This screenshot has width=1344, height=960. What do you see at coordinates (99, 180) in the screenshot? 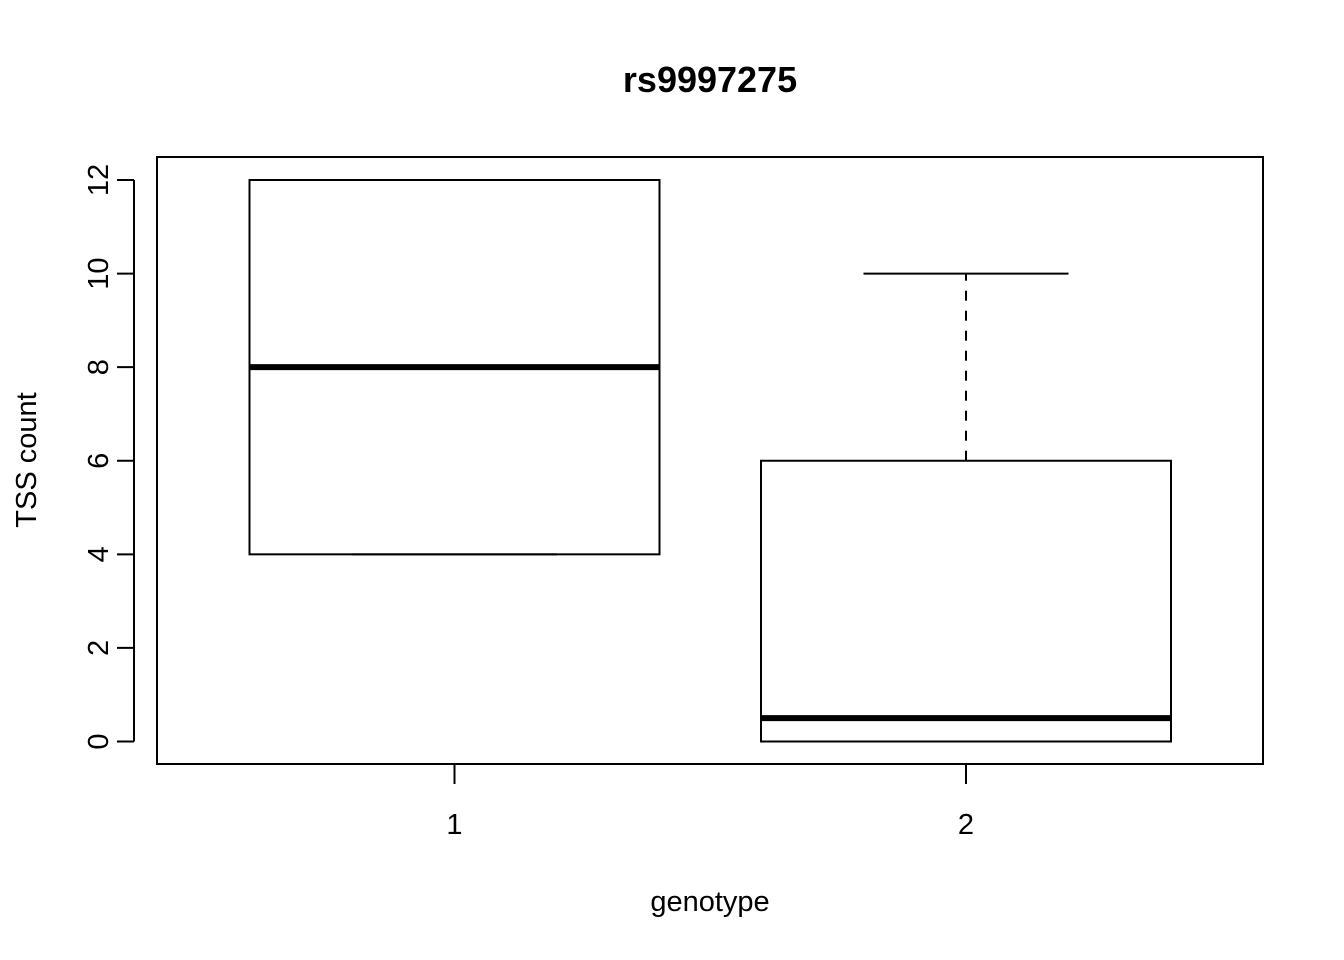
I see `y-tick-label: 12` at bounding box center [99, 180].